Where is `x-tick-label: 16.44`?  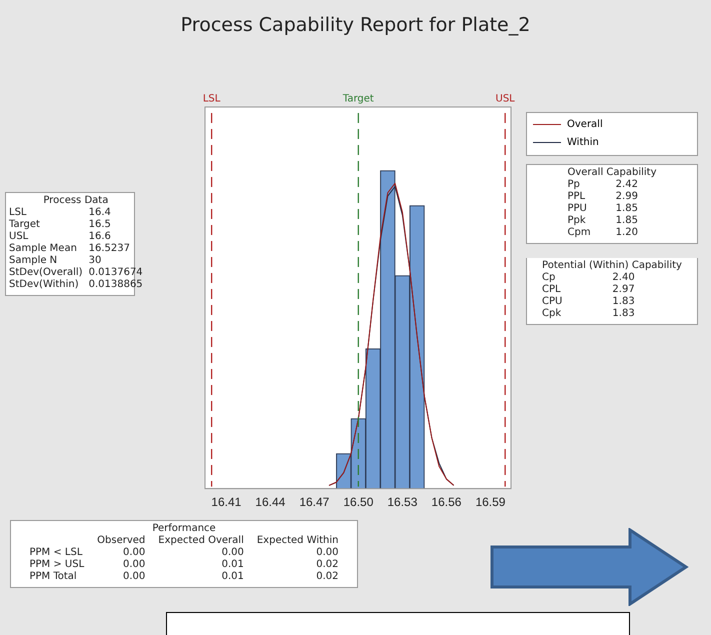 x-tick-label: 16.44 is located at coordinates (270, 502).